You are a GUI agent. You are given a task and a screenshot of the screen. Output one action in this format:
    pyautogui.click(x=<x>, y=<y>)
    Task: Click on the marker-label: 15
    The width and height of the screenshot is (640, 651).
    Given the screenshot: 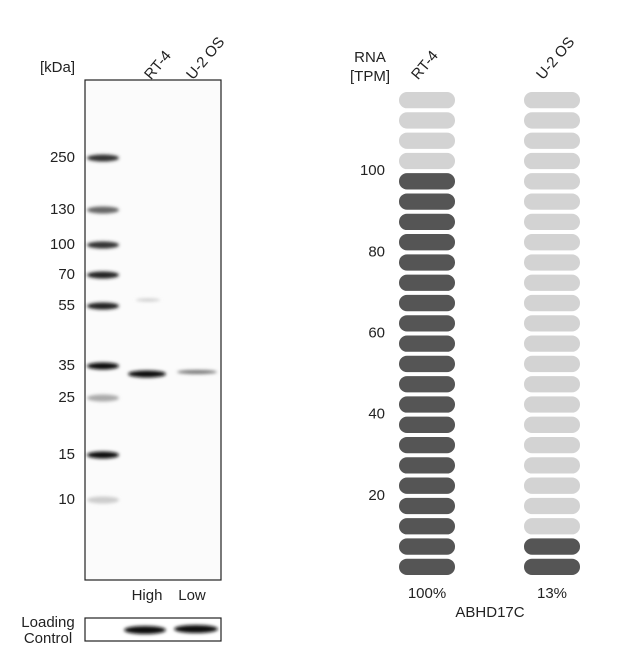 What is the action you would take?
    pyautogui.click(x=66, y=454)
    